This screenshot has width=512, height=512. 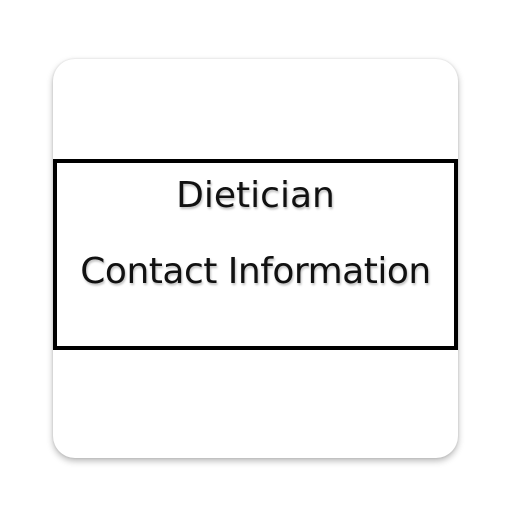 What do you see at coordinates (255, 195) in the screenshot?
I see `app-title-line-1: Dietician` at bounding box center [255, 195].